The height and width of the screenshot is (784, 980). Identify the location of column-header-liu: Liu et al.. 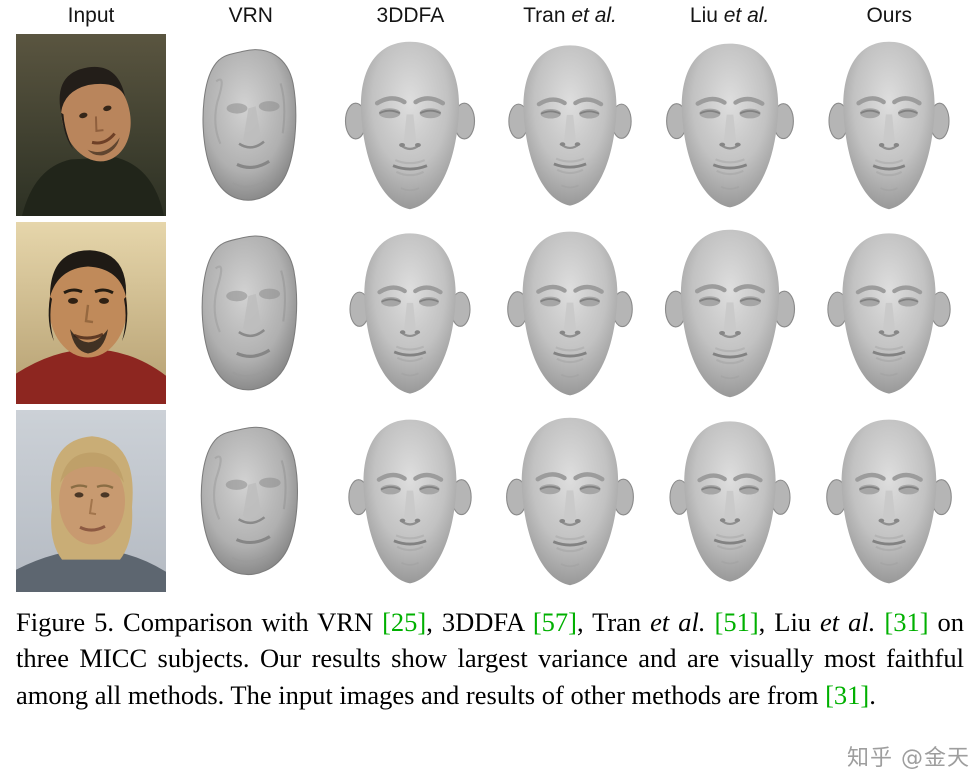
(729, 15).